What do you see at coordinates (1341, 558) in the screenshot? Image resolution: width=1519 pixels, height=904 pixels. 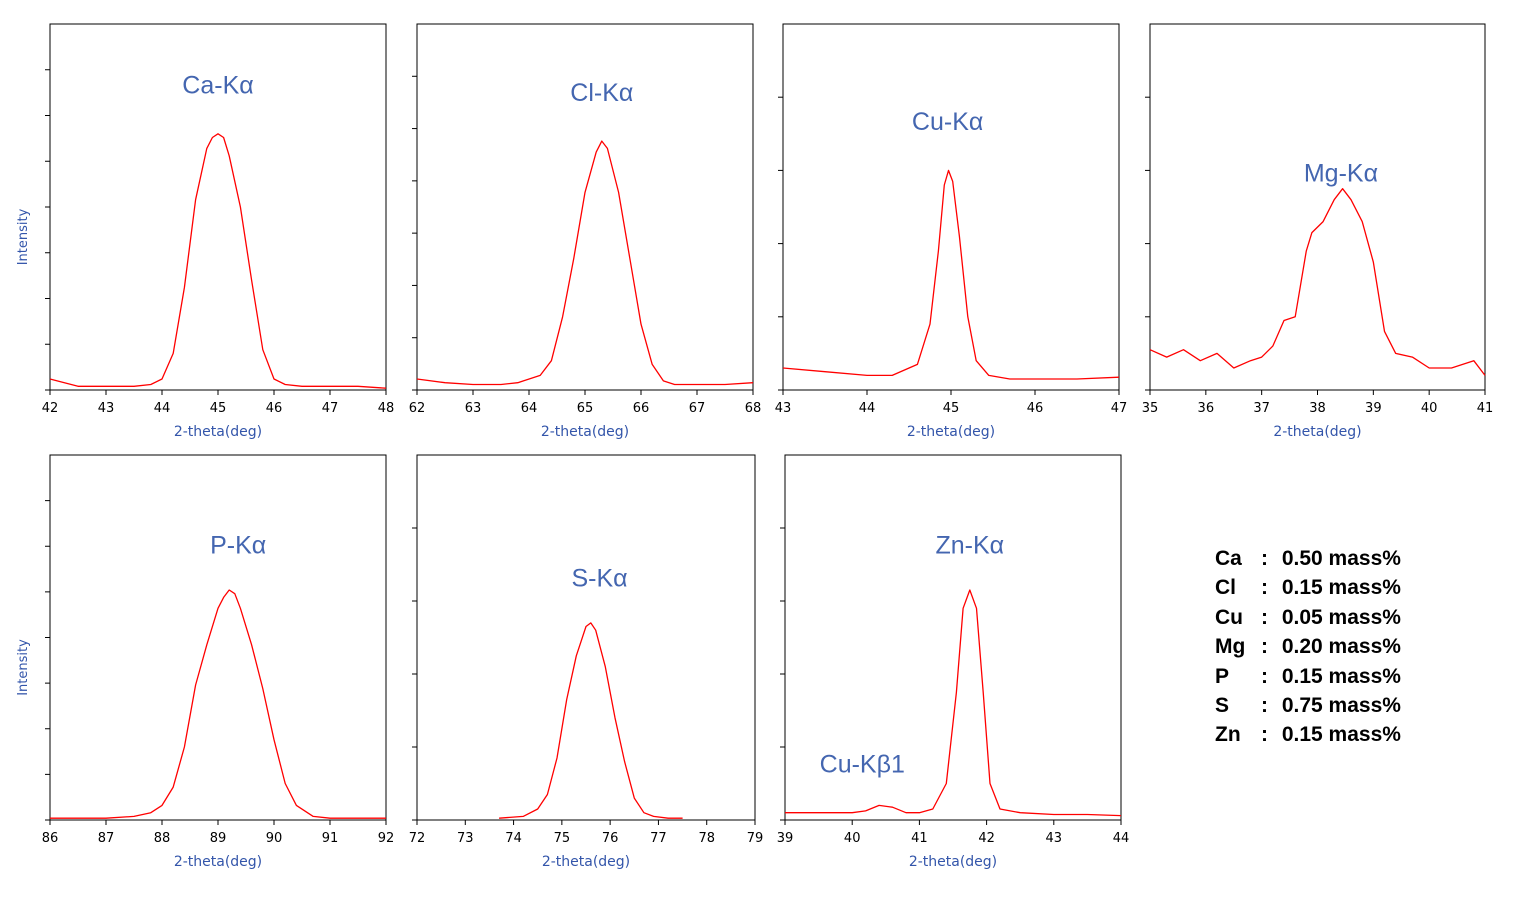 I see `mass-value: 0.50 mass%` at bounding box center [1341, 558].